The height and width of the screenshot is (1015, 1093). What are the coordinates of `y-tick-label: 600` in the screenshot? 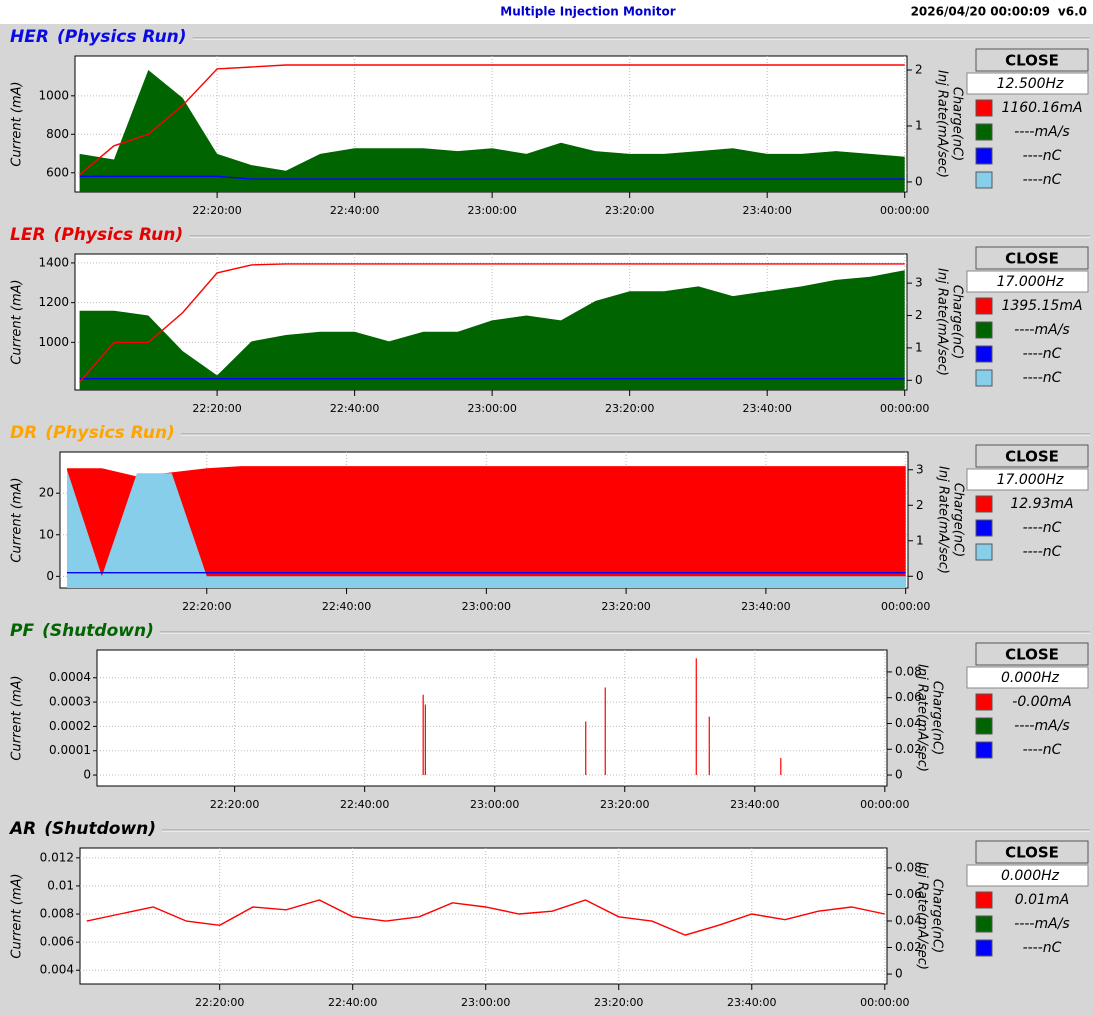 It's located at (57, 172).